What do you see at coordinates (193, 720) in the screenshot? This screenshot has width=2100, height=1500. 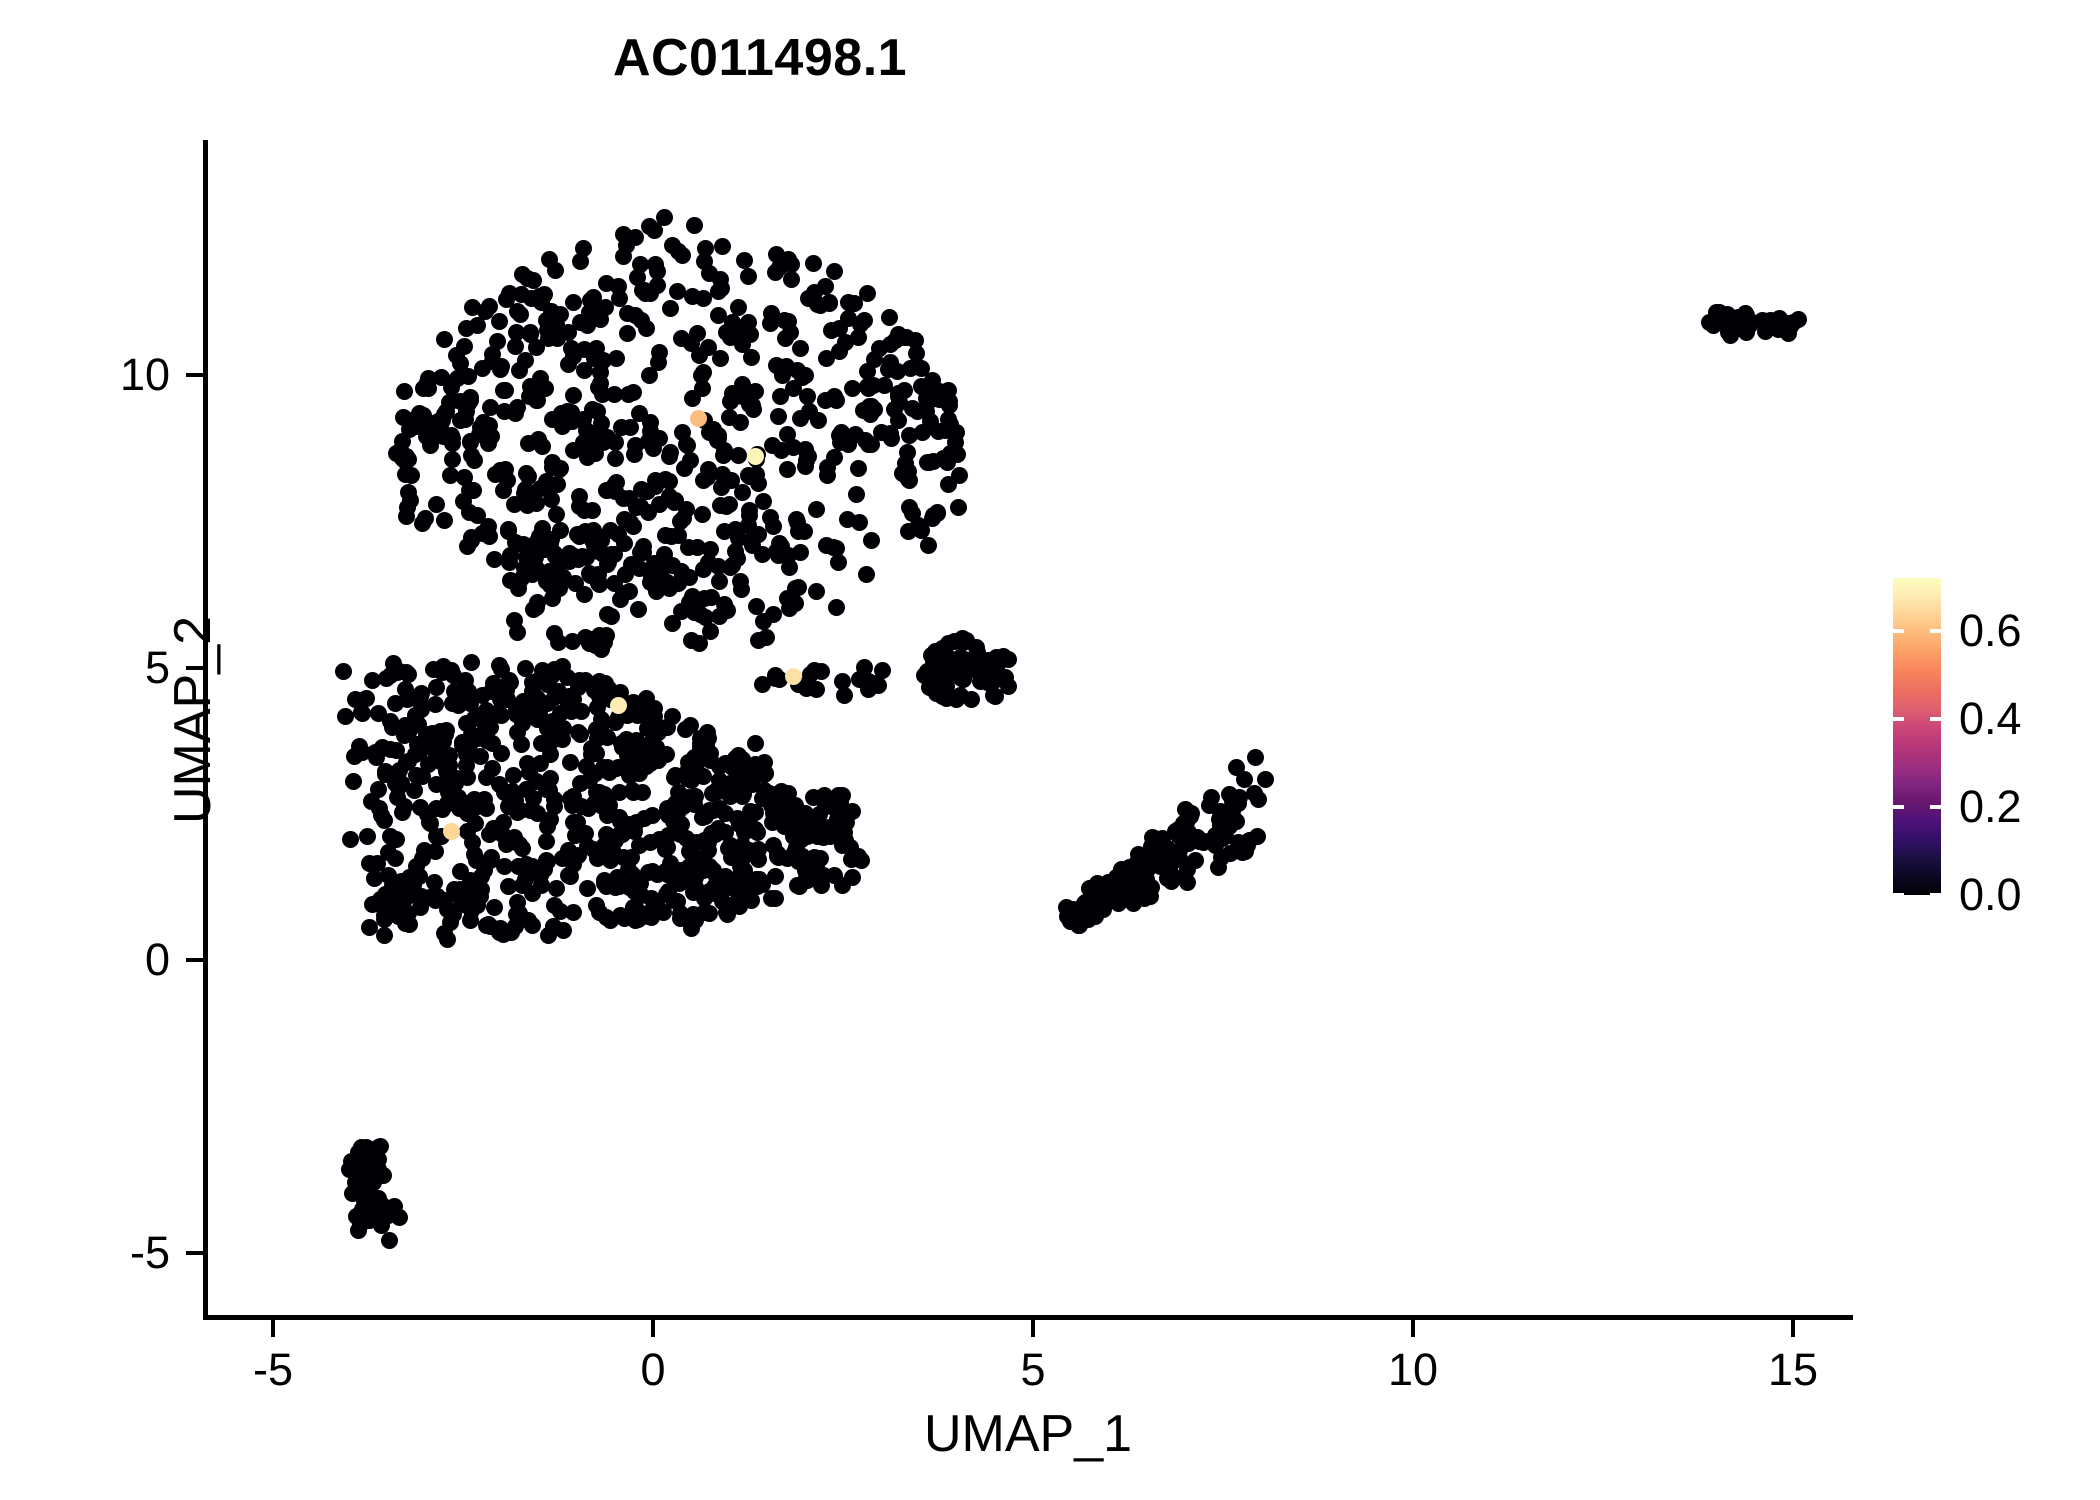 I see `y-axis-title: UMAP_2` at bounding box center [193, 720].